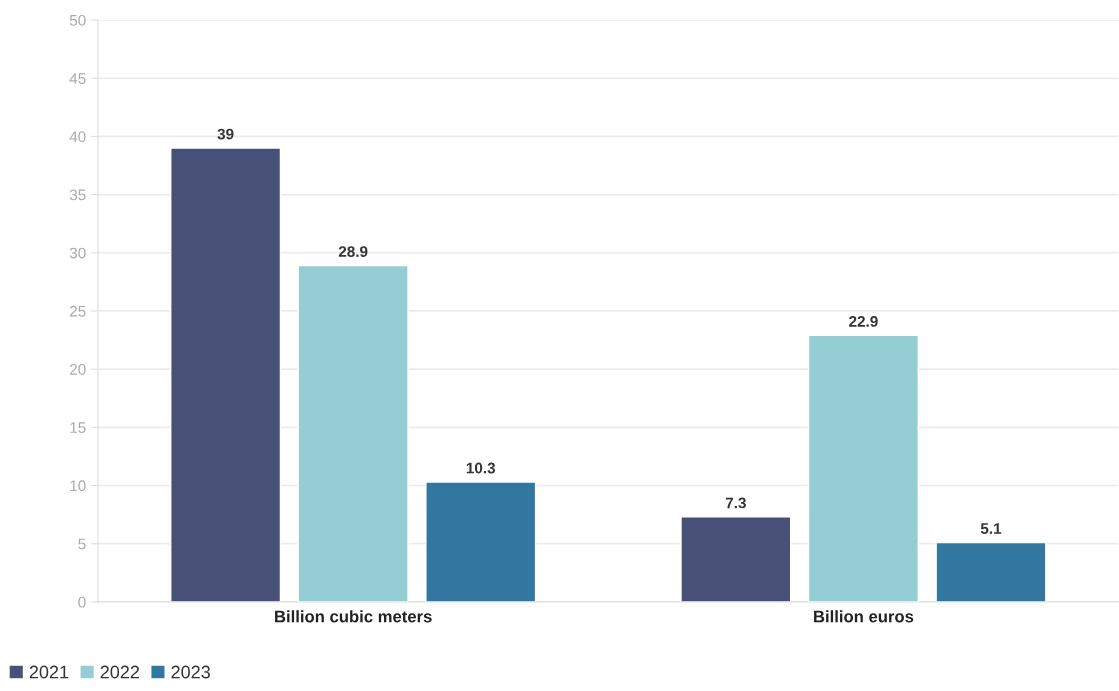  I want to click on y-tick-label: 5, so click(82, 544).